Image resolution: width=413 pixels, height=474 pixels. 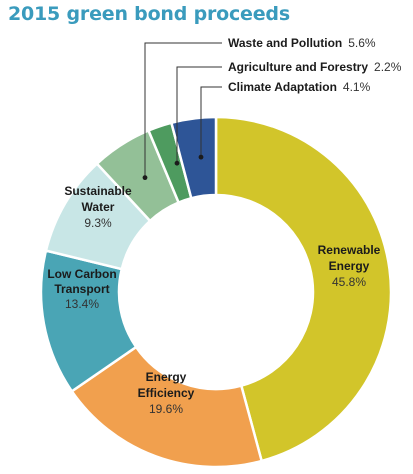 What do you see at coordinates (201, 157) in the screenshot?
I see `leader-dot-climate-adaptation` at bounding box center [201, 157].